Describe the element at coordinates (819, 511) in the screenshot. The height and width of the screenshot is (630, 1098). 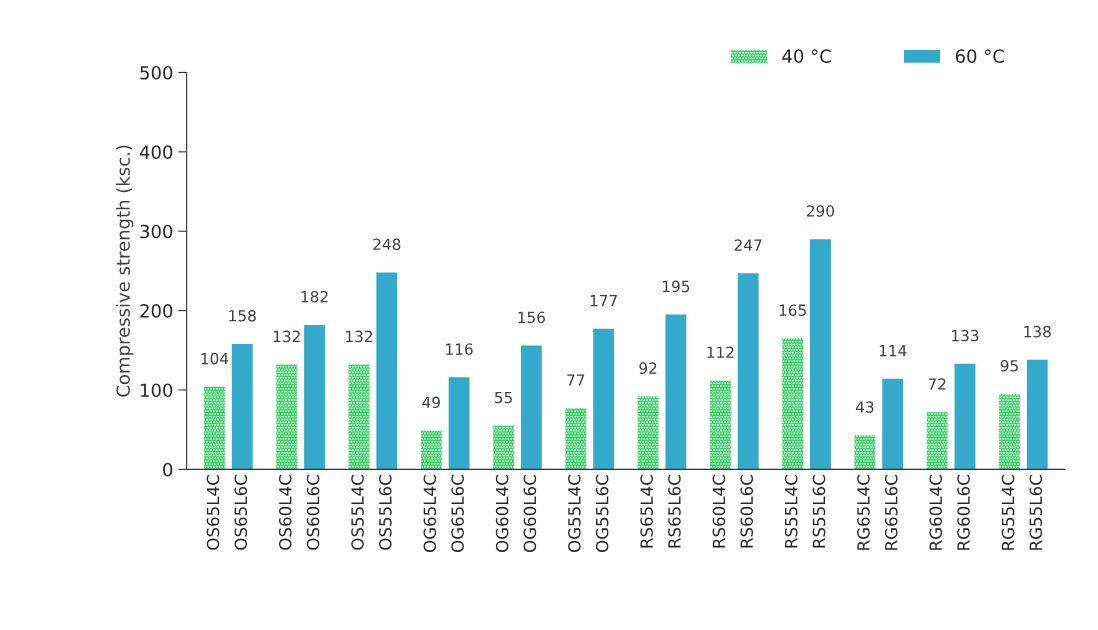
I see `x-tick-label: RS55L6C` at that location.